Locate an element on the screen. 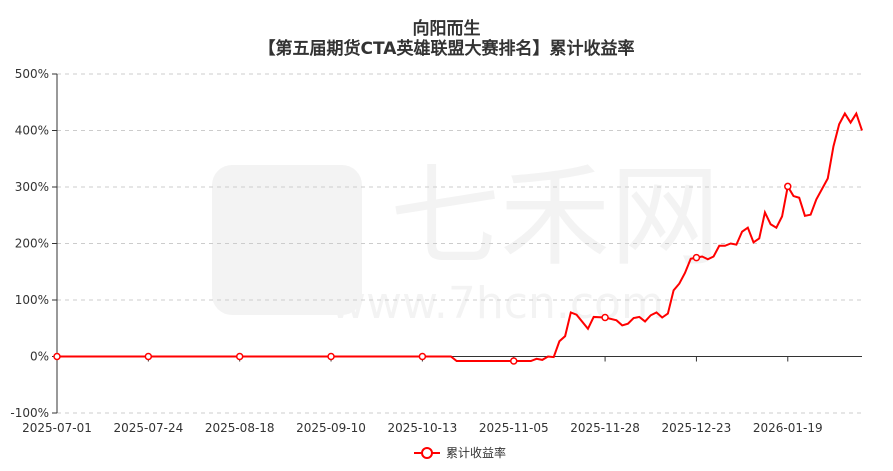 The height and width of the screenshot is (471, 893). legend-label: 累计收益率 is located at coordinates (476, 452).